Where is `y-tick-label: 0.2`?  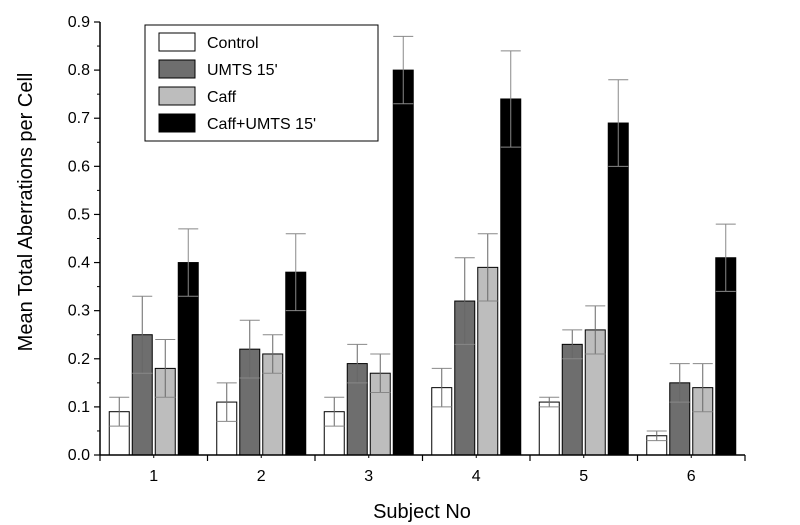
y-tick-label: 0.2 is located at coordinates (79, 359).